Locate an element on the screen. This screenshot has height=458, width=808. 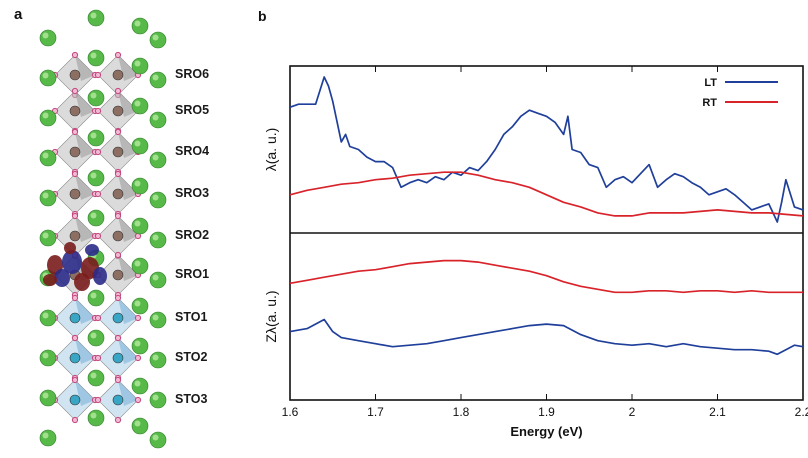
layer-label-sro6: SRO6 is located at coordinates (192, 74).